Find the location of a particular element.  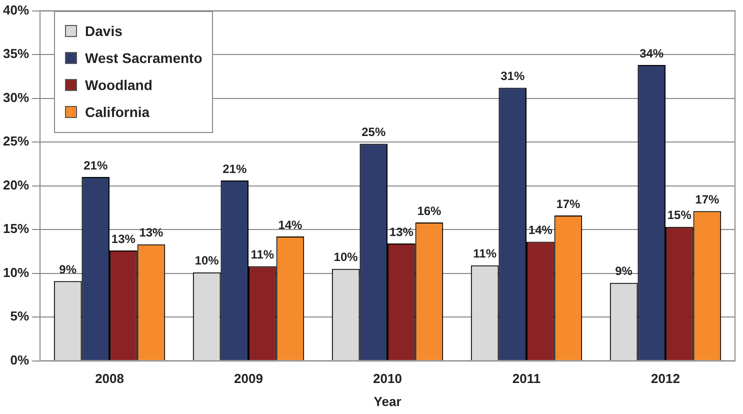

x-tick-label: 2010 is located at coordinates (387, 378).